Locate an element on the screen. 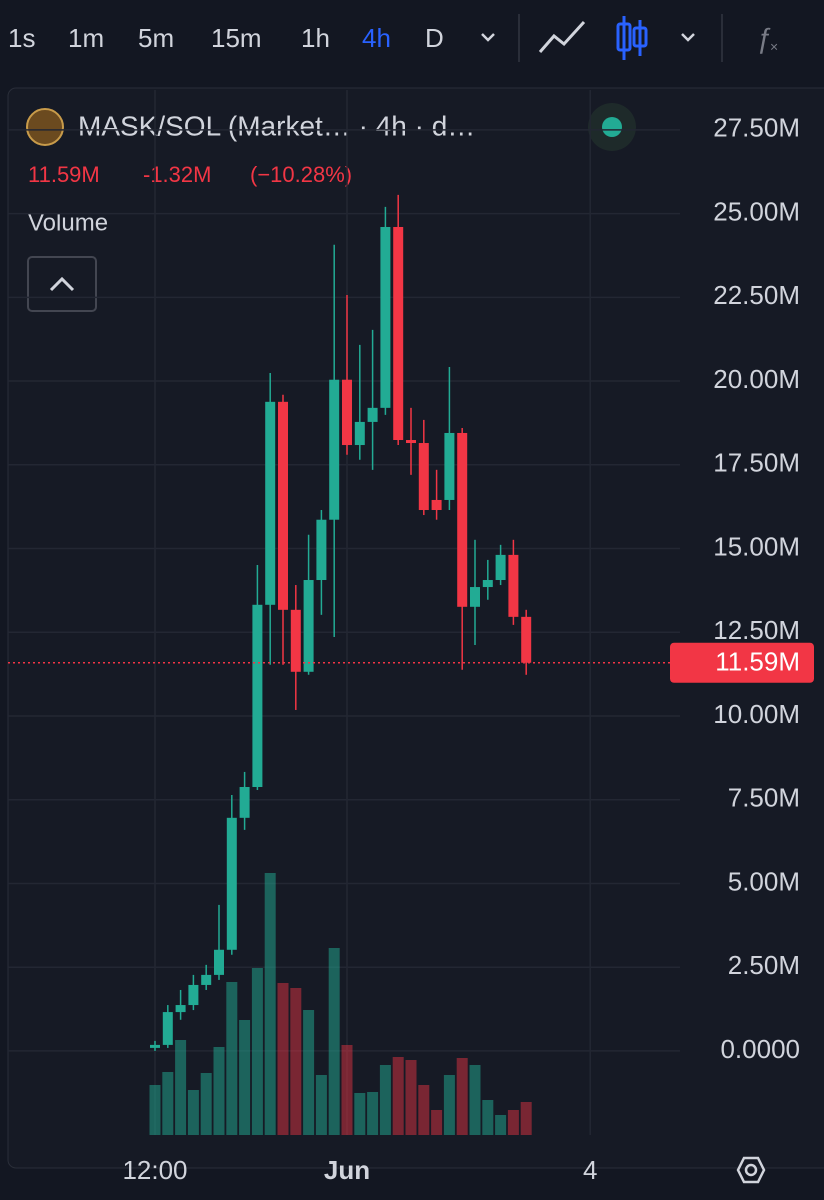 This screenshot has height=1200, width=824. interval-button: D is located at coordinates (434, 38).